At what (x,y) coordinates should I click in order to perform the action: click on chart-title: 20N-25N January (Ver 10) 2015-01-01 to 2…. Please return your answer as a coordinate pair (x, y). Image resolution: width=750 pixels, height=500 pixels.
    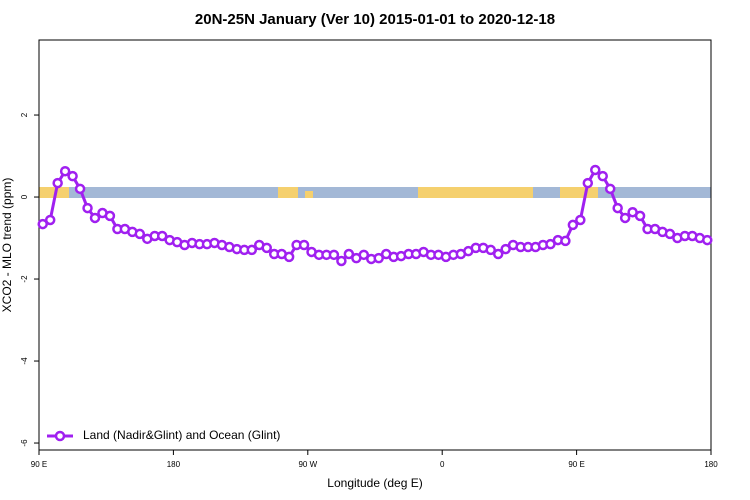
    Looking at the image, I should click on (375, 19).